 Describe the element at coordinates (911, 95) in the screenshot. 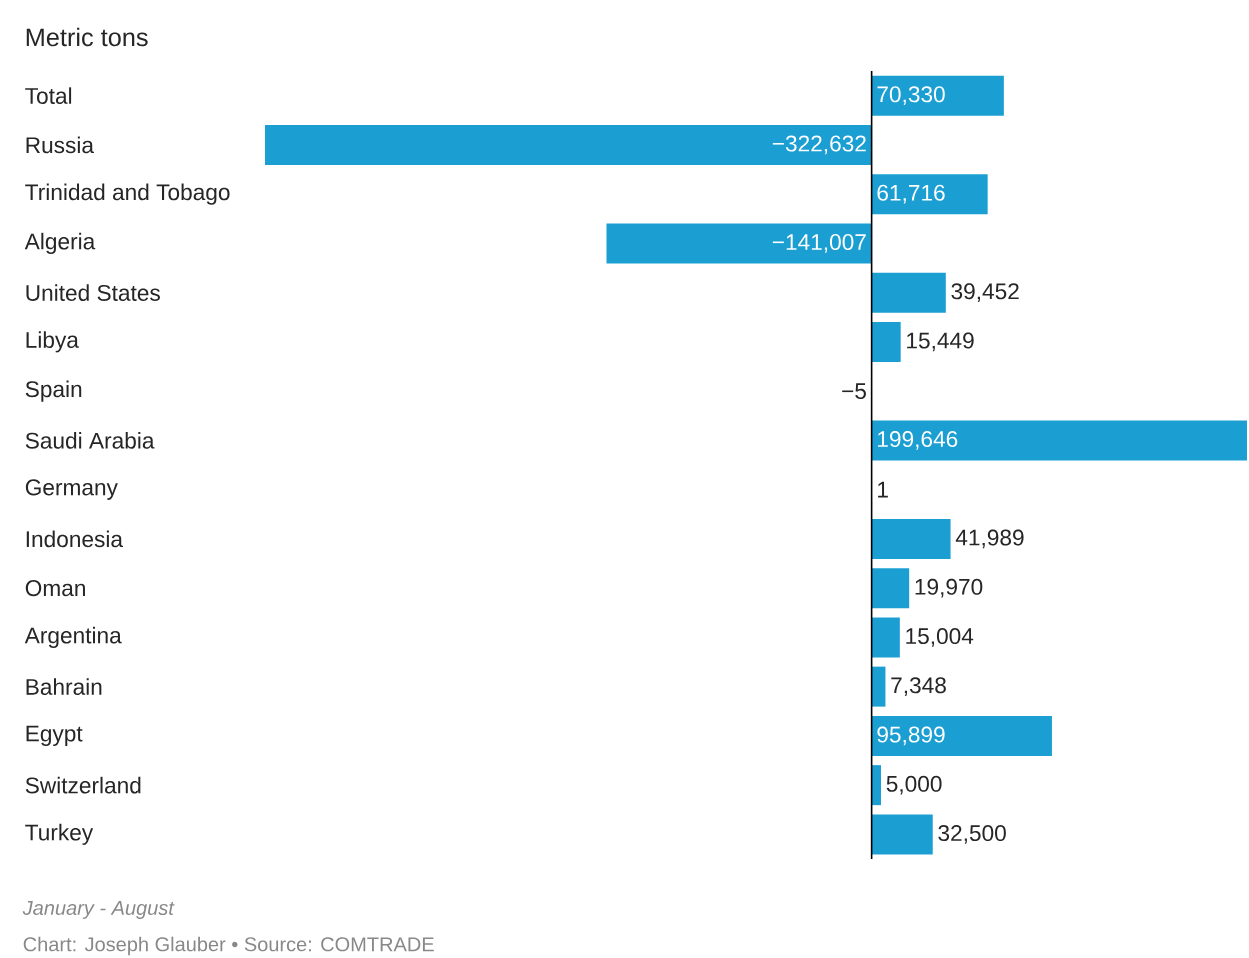

I see `data-label: 70,330` at that location.